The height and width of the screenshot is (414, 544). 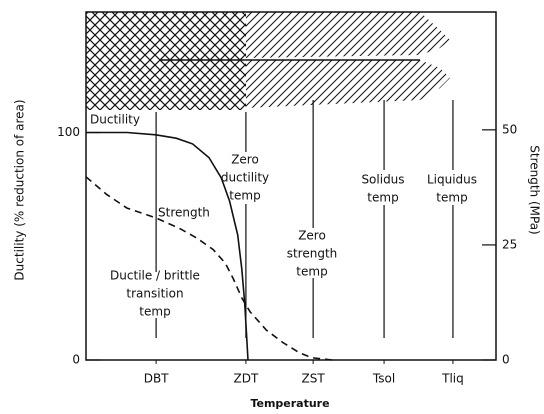 What do you see at coordinates (509, 129) in the screenshot?
I see `y2-tick-label: 50` at bounding box center [509, 129].